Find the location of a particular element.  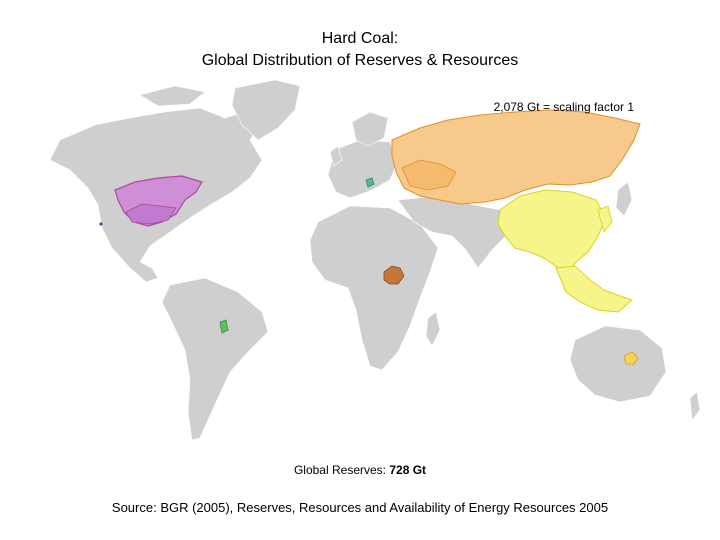

land-greenland is located at coordinates (266, 110).